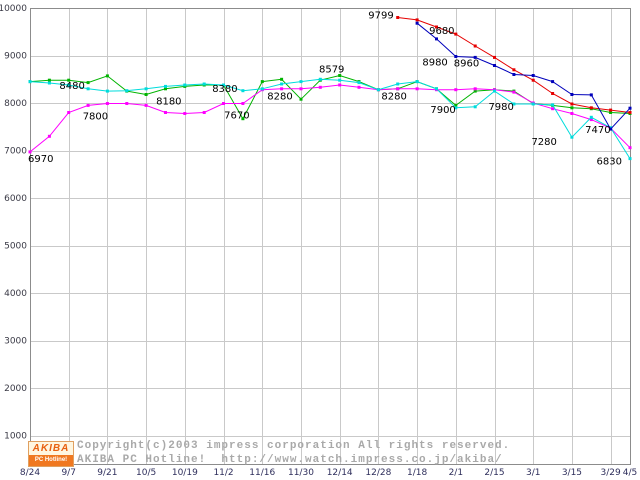 This screenshot has height=480, width=640. I want to click on logo-pc-hotline-text: PC Hotline!, so click(51, 460).